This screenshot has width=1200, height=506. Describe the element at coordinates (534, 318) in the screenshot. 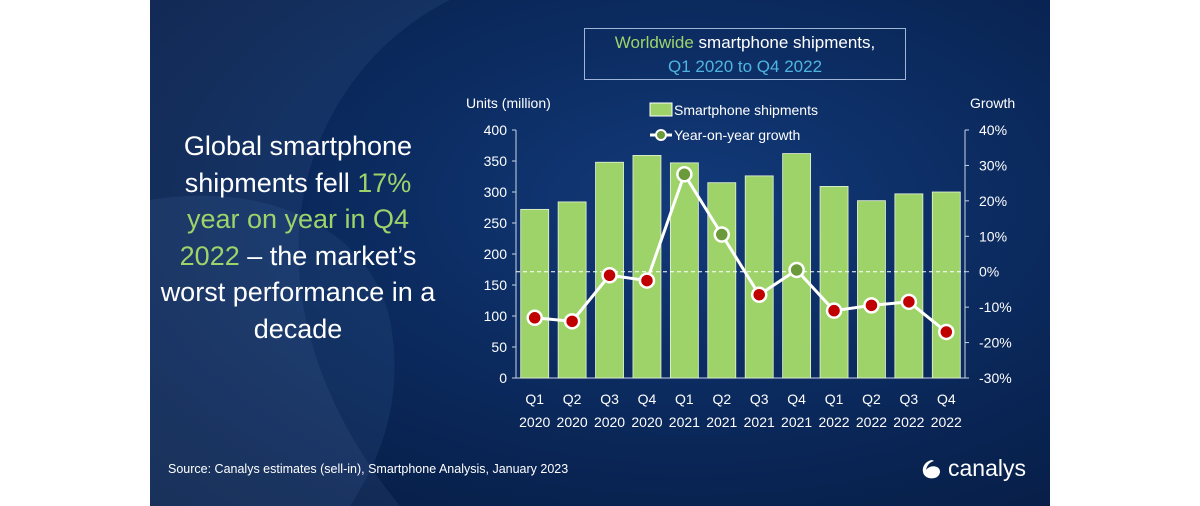

I see `growth-point-q1-2020` at that location.